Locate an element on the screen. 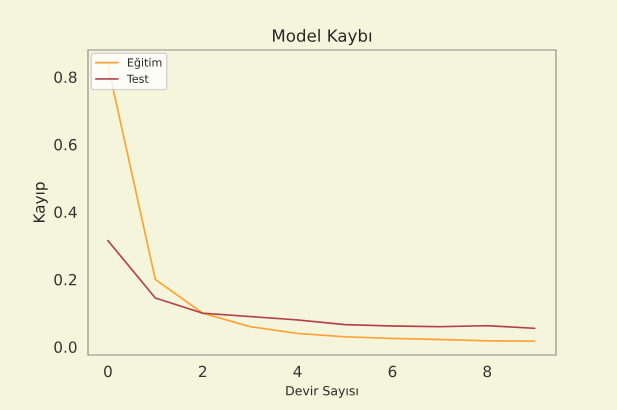  y-tick-label: 0.0 is located at coordinates (65, 347).